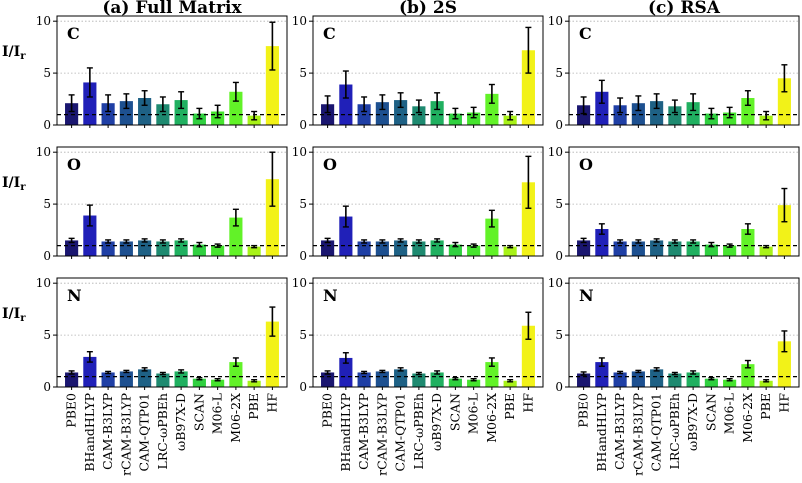  I want to click on category-label-twos-1: BHandHLYP, so click(345, 432).